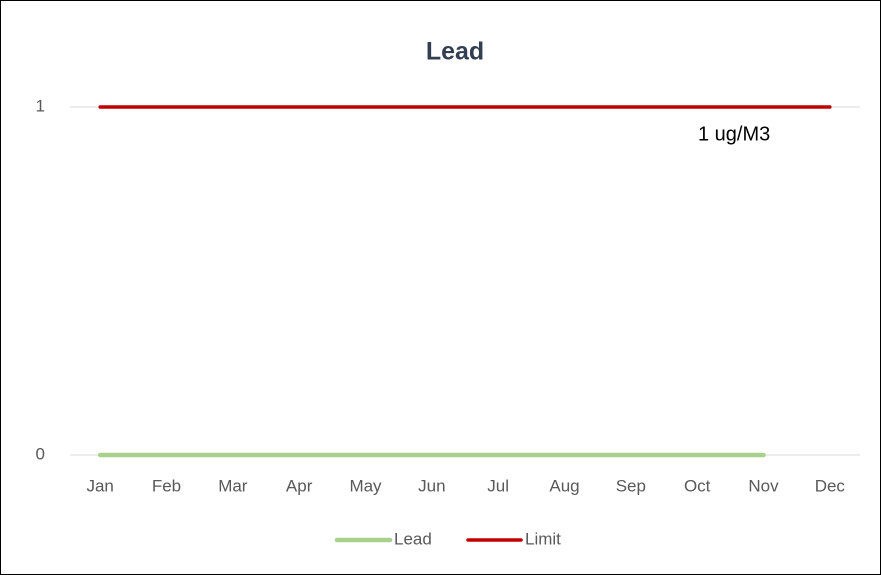  I want to click on x-tick-label: Feb, so click(166, 485).